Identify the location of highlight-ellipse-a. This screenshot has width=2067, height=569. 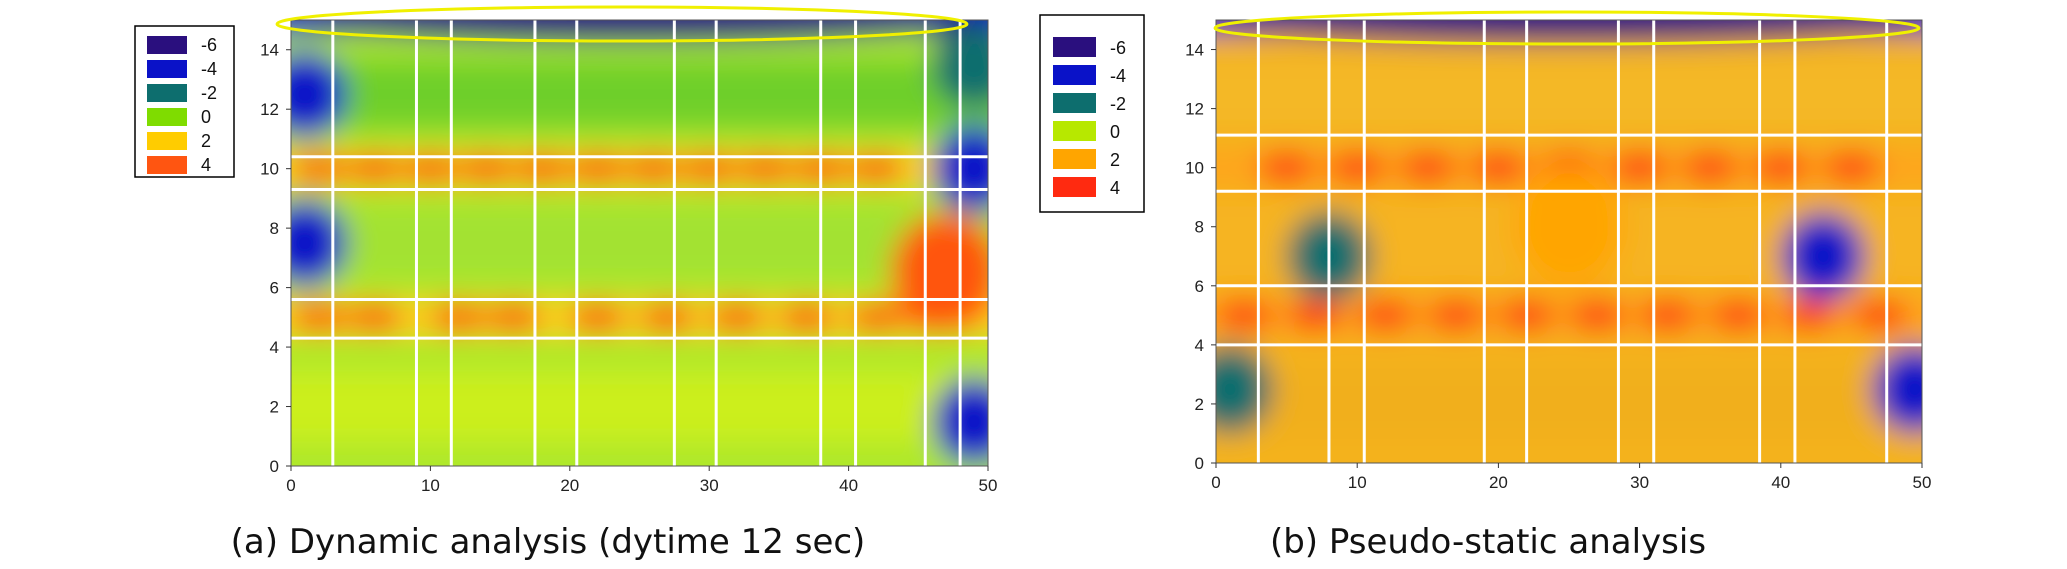
(622, 24).